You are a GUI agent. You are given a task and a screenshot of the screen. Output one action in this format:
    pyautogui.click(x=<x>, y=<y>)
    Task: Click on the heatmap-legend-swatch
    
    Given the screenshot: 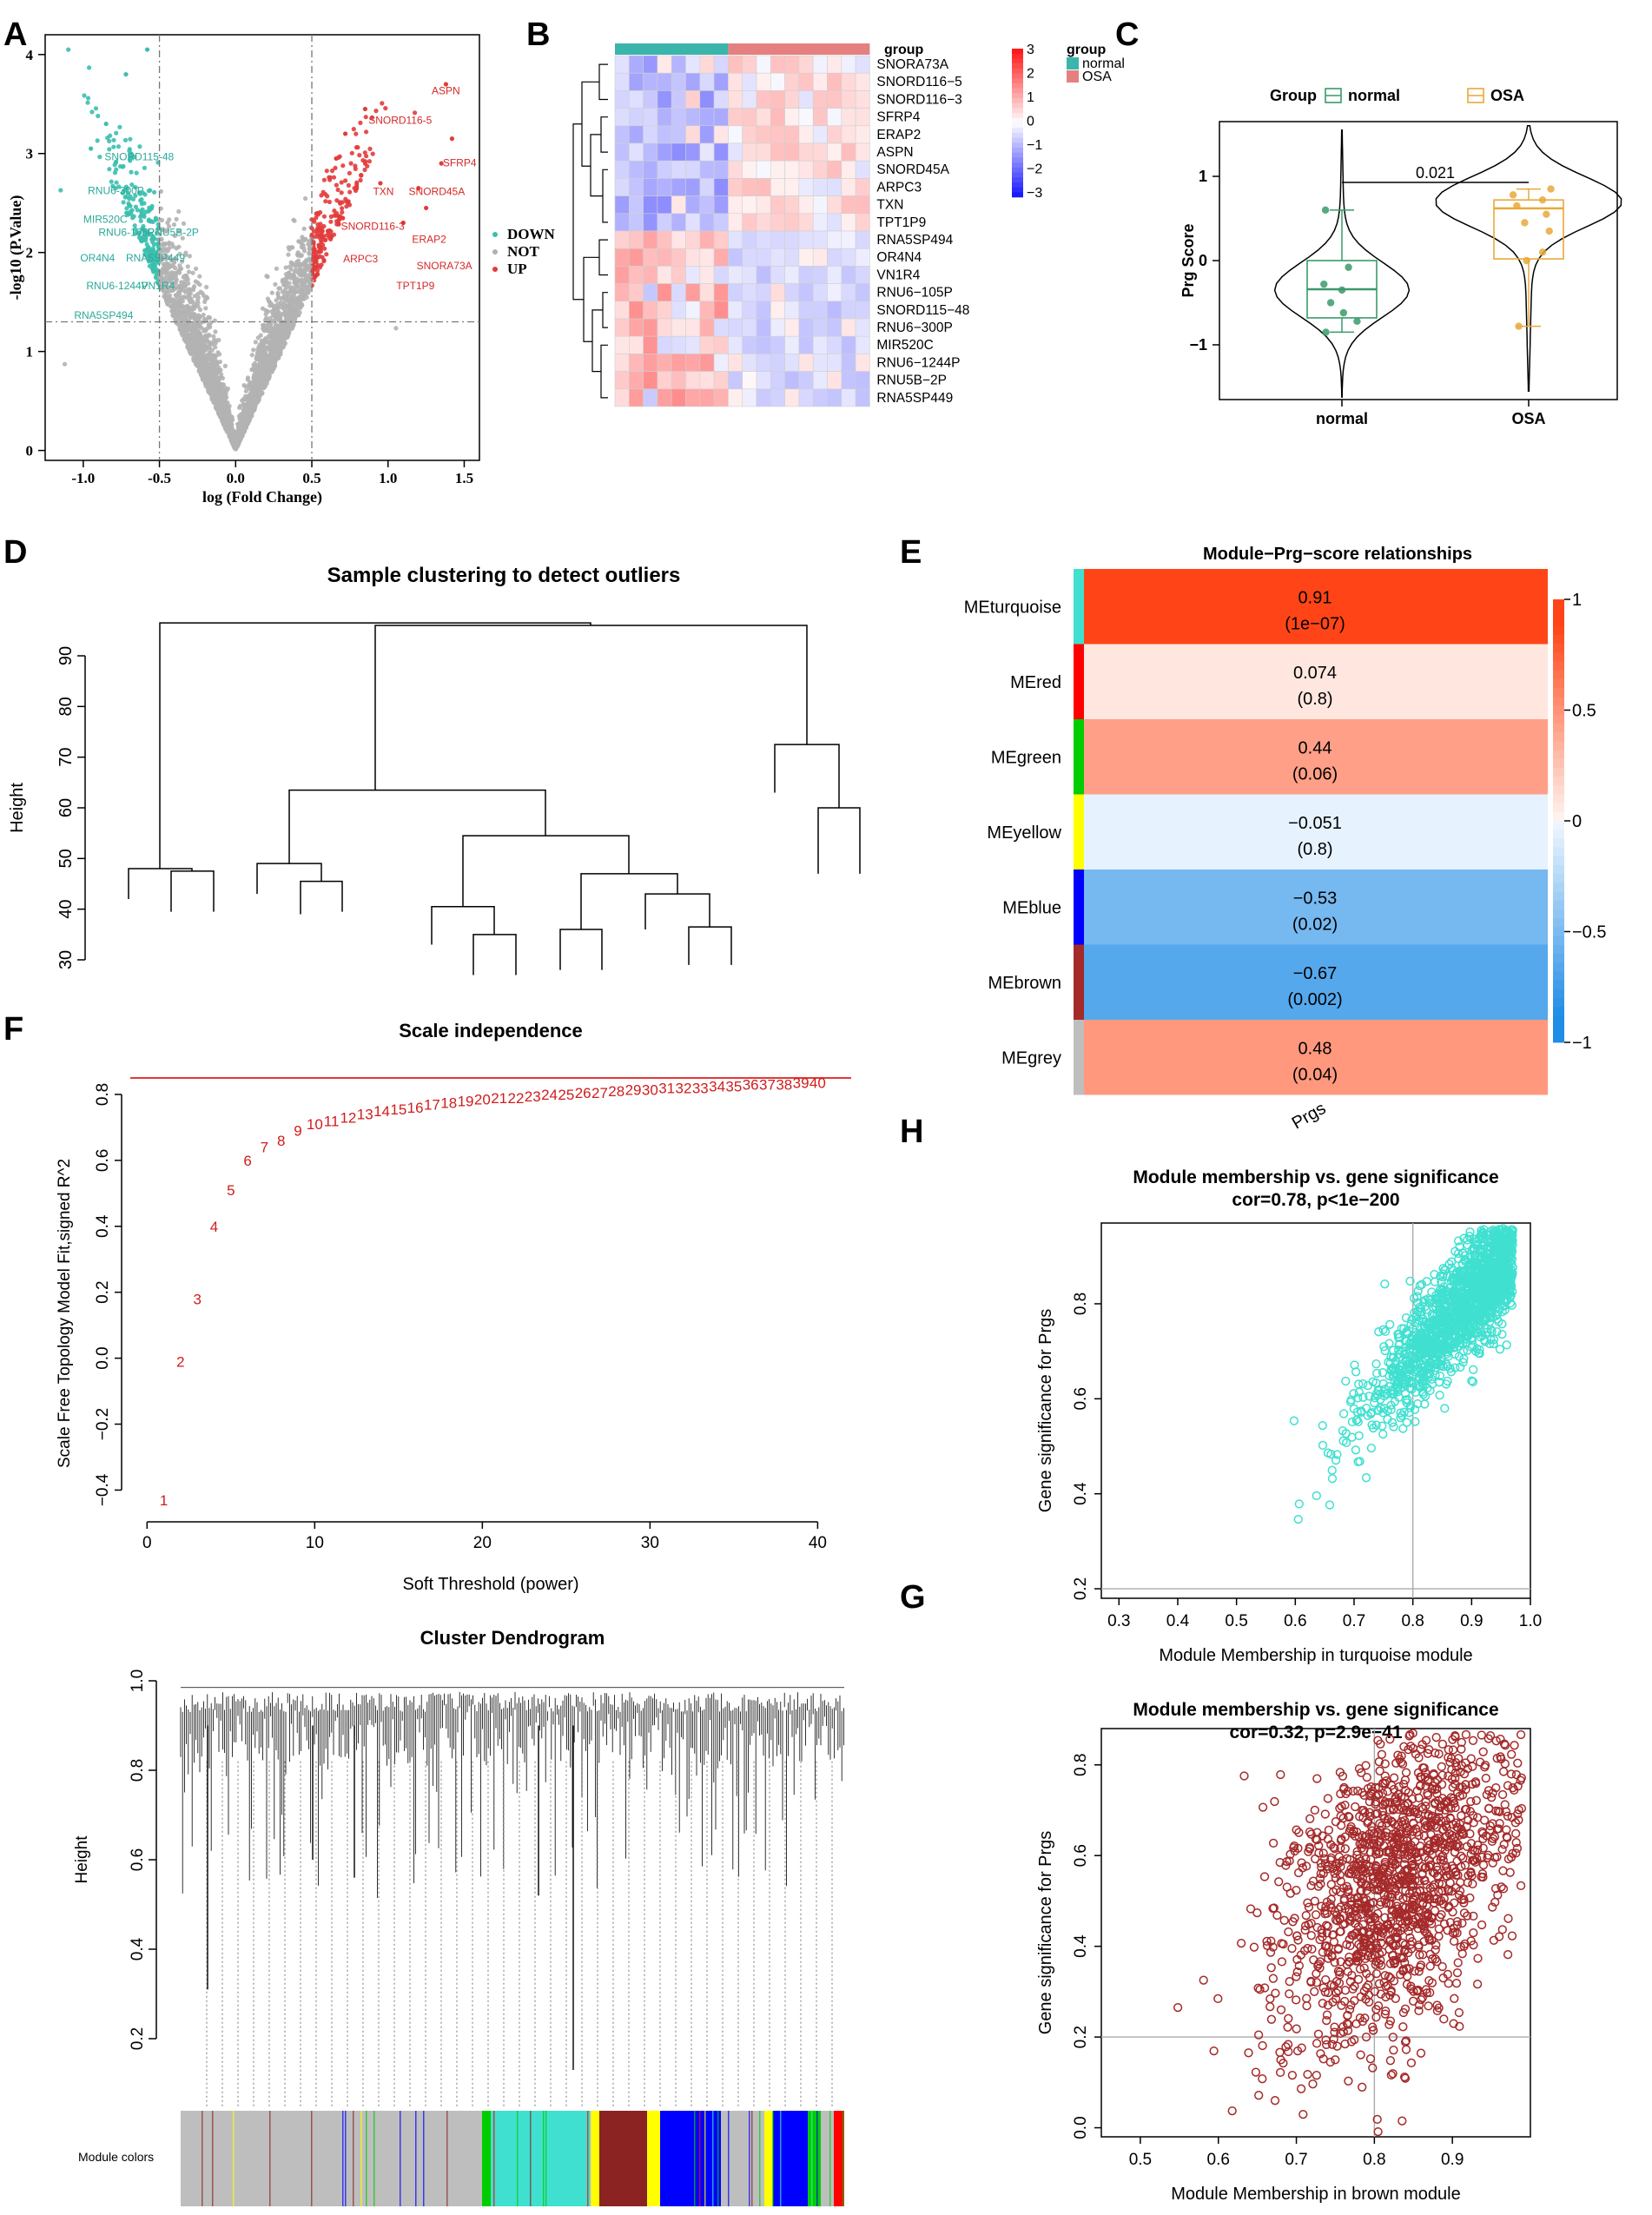 What is the action you would take?
    pyautogui.click(x=1073, y=76)
    